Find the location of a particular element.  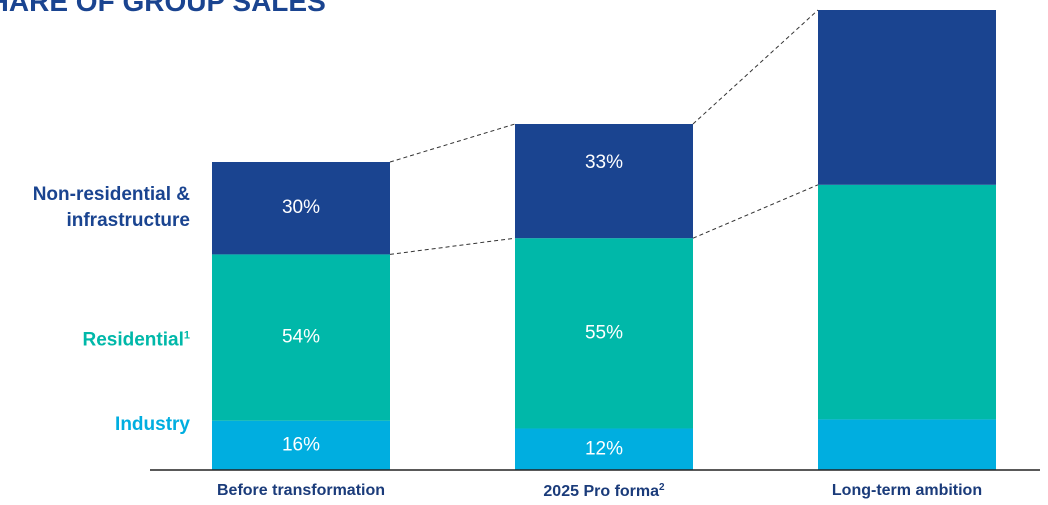

legend-label: Industry is located at coordinates (95, 425).